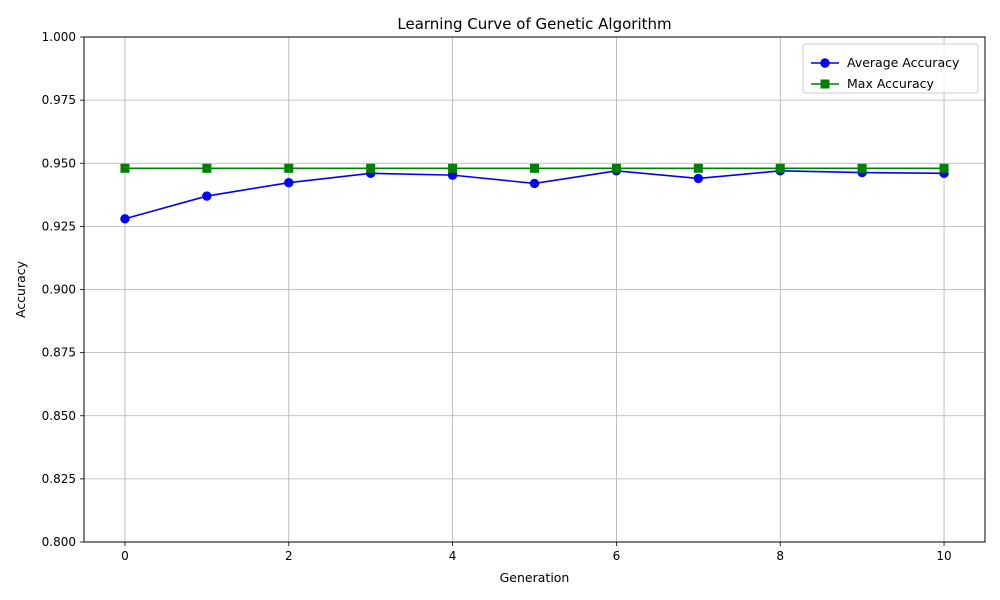  I want to click on y-tick-label: 0.900, so click(59, 290).